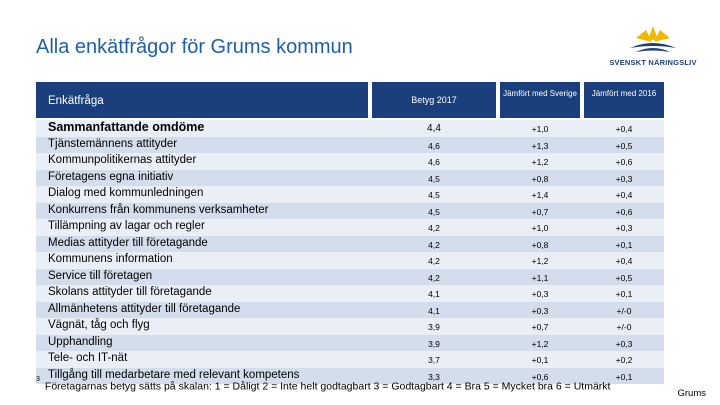  I want to click on logo-emblem-icon, so click(653, 39).